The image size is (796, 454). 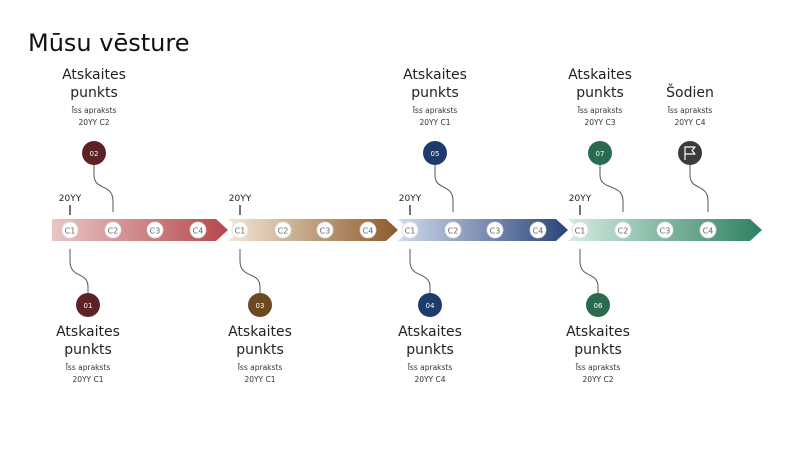 I want to click on milestone-number: 07, so click(x=600, y=154).